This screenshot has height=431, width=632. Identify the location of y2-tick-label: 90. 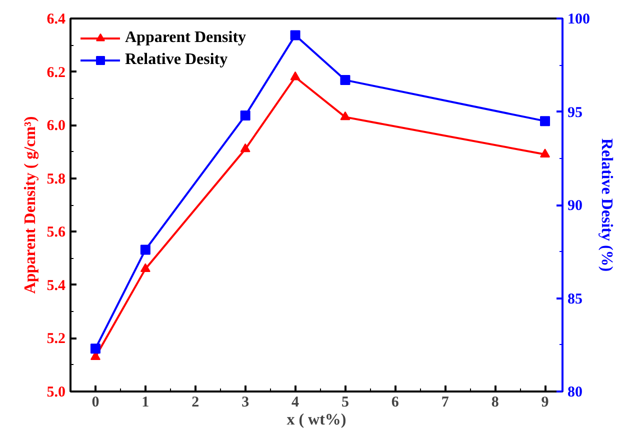
(575, 206).